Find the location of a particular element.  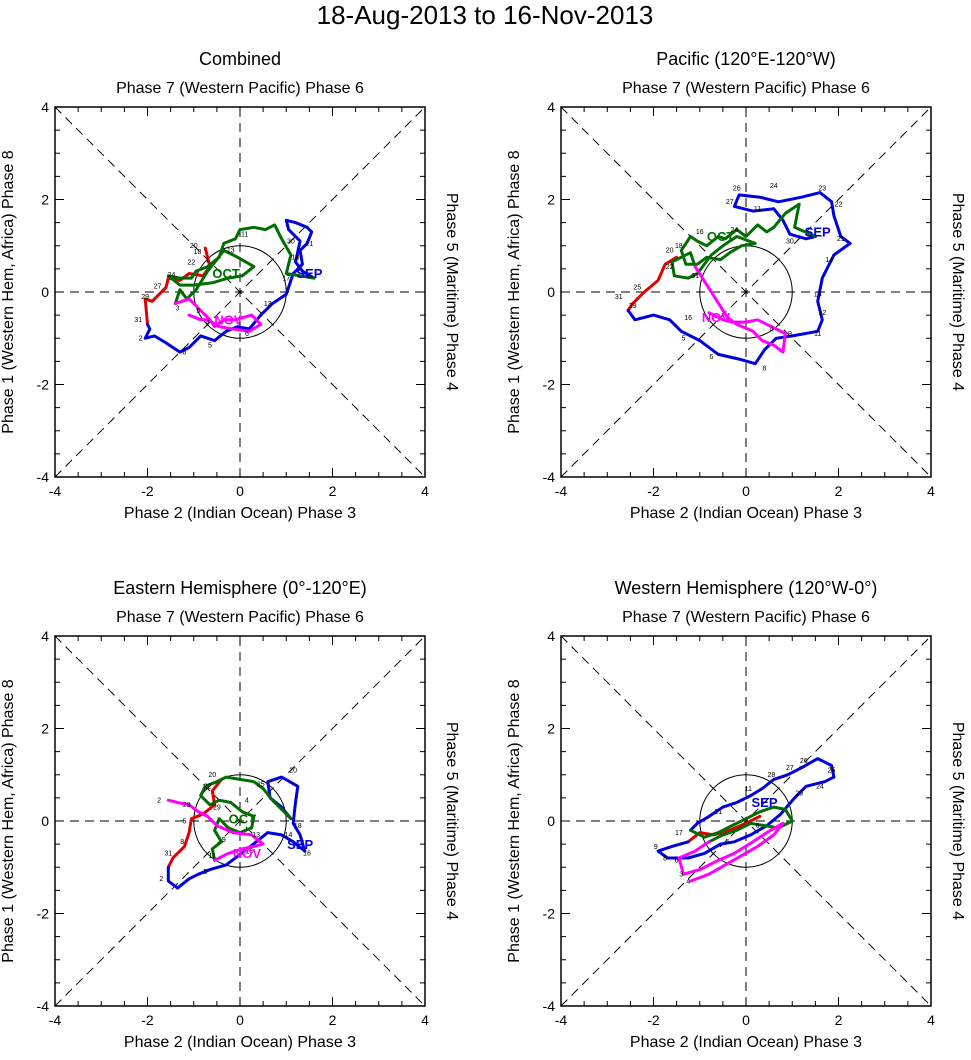

day-label: 11 is located at coordinates (748, 789).